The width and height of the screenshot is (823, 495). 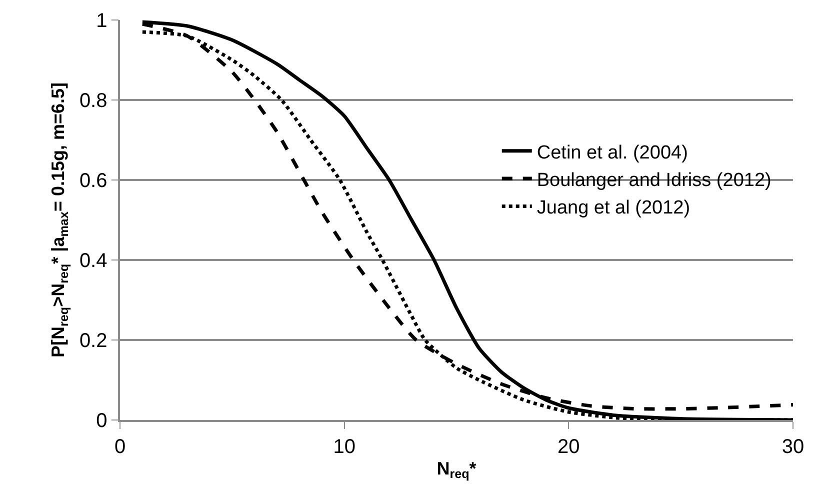 I want to click on x-tick-label: 20, so click(x=569, y=447).